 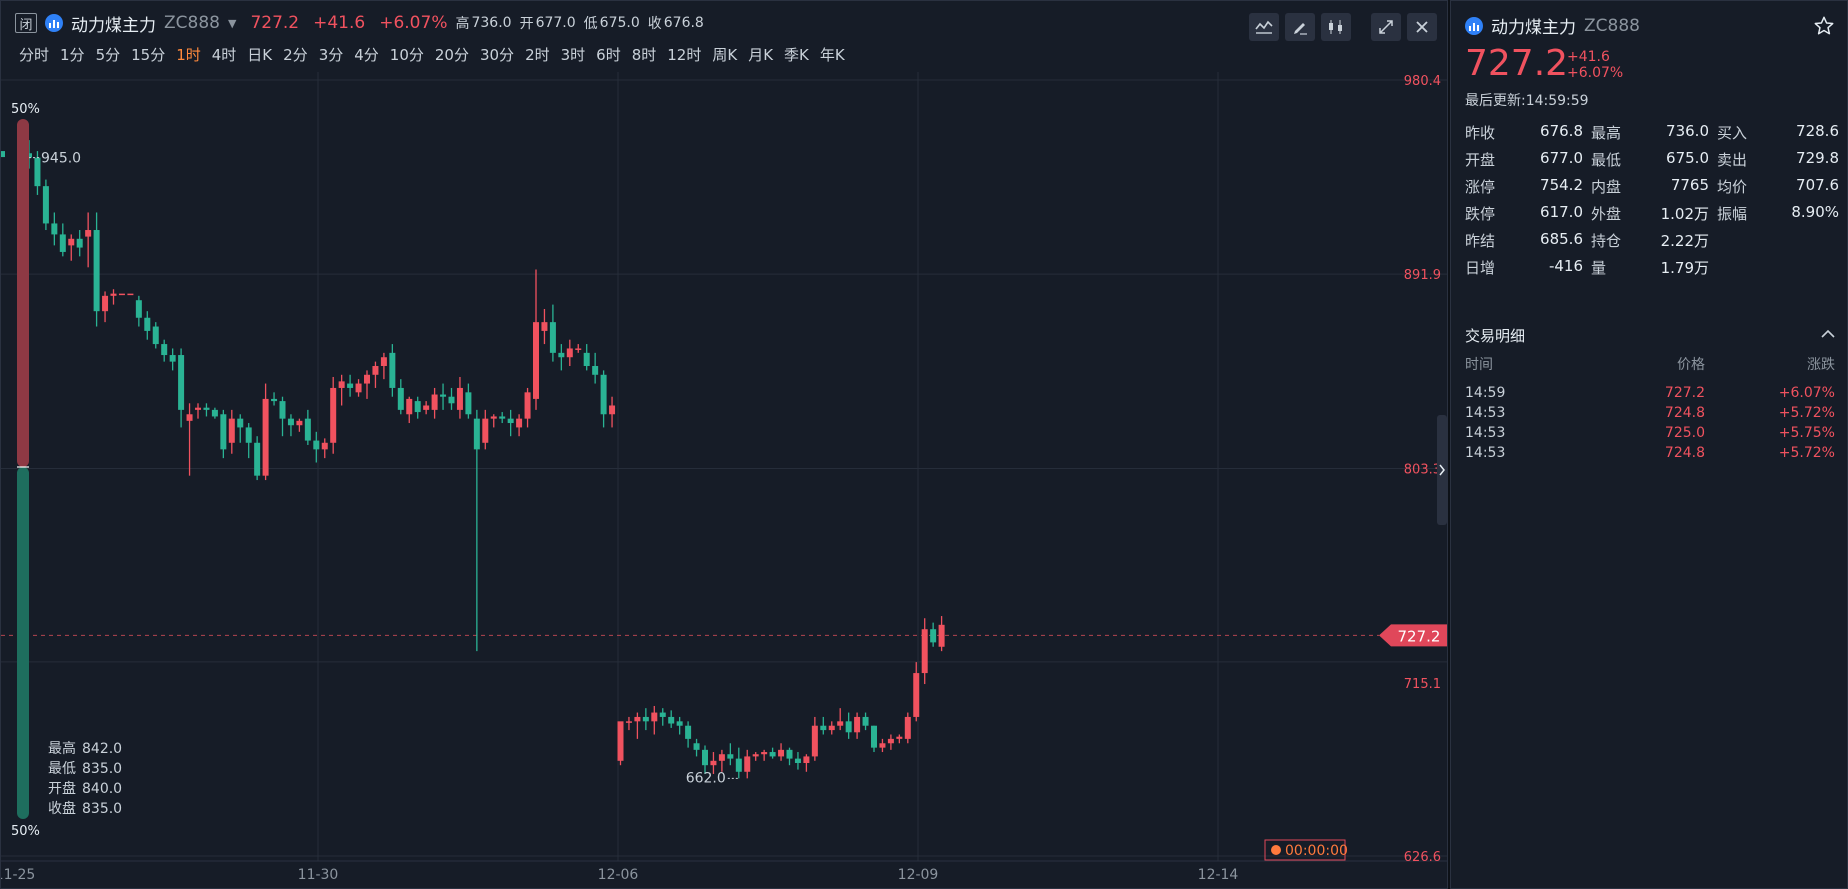 I want to click on period-tab: 周K, so click(x=725, y=55).